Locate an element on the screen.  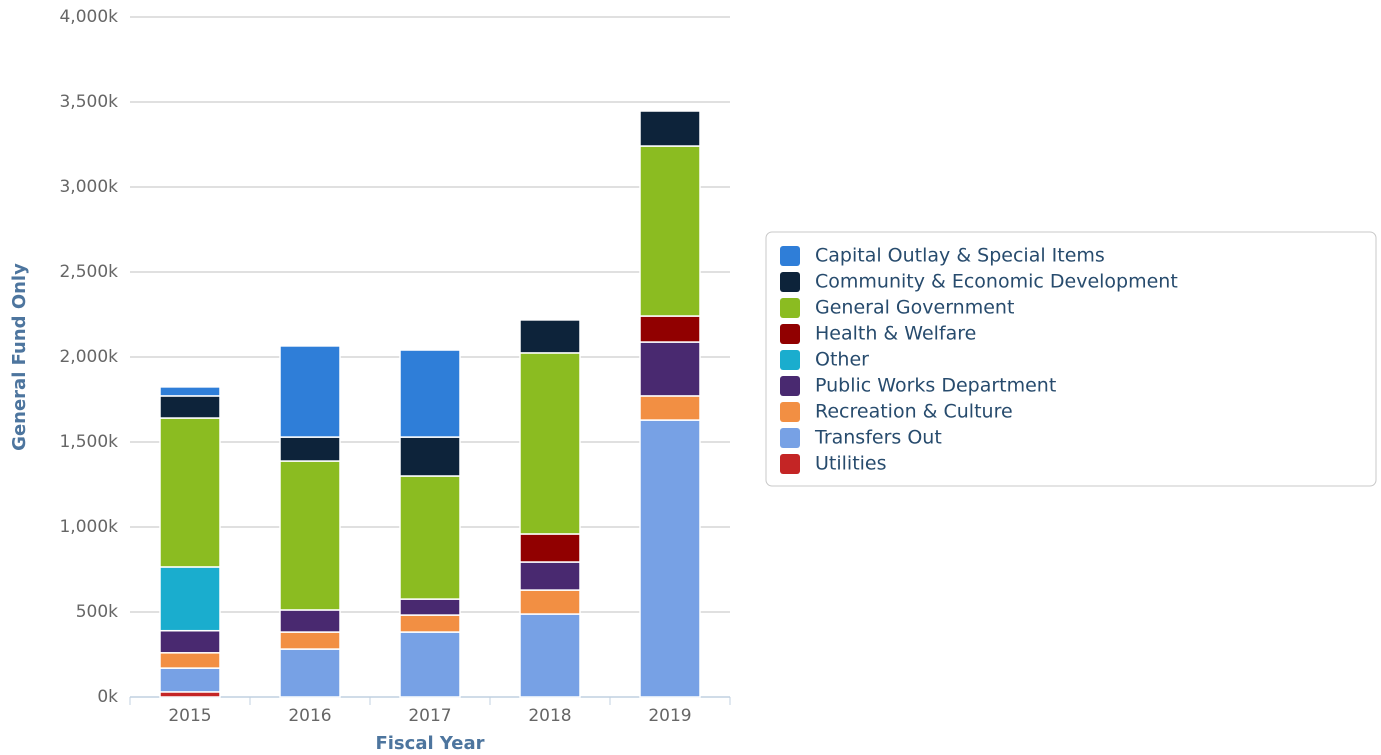
y-tick-label: 4,000k is located at coordinates (88, 17).